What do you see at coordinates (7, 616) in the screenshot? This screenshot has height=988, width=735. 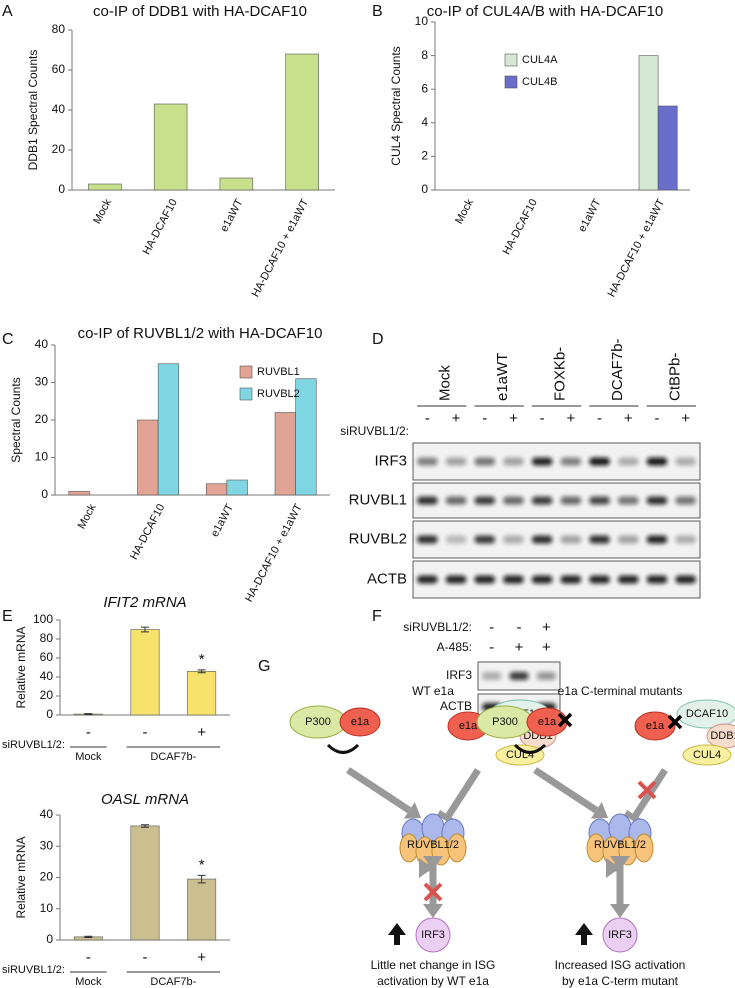 I see `panel-label: E` at bounding box center [7, 616].